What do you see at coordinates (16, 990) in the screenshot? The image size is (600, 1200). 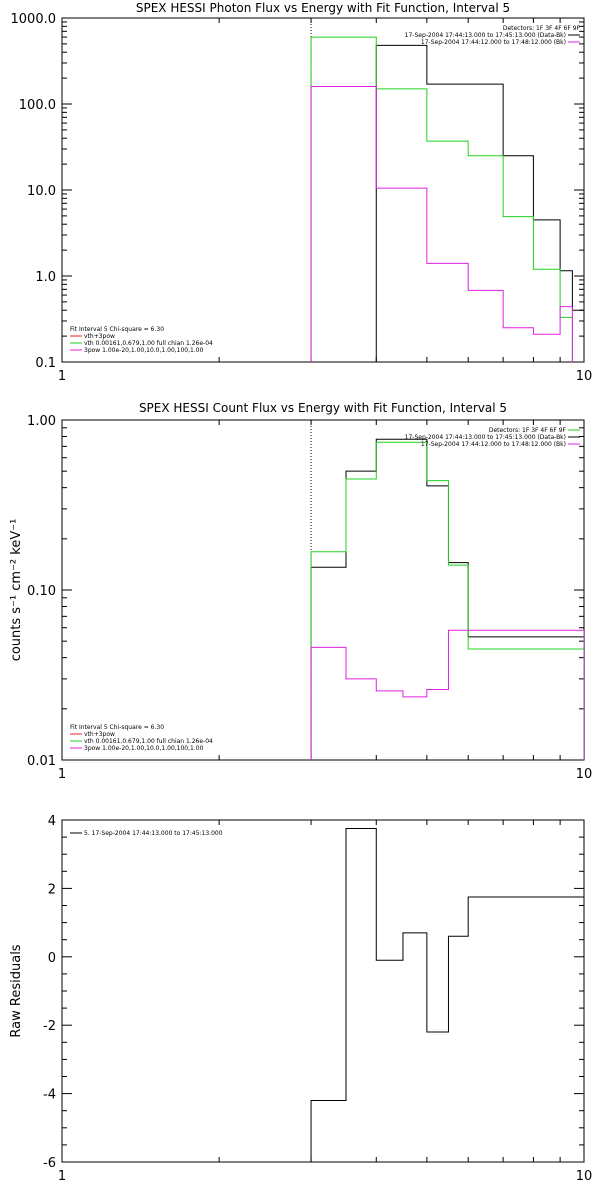 I see `y-axis-label: Raw Residuals` at bounding box center [16, 990].